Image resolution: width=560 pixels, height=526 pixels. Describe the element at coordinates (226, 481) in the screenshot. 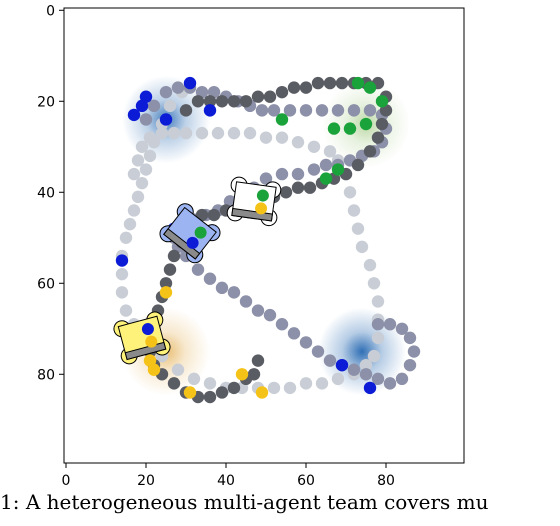

I see `x-tick-label: 40` at that location.